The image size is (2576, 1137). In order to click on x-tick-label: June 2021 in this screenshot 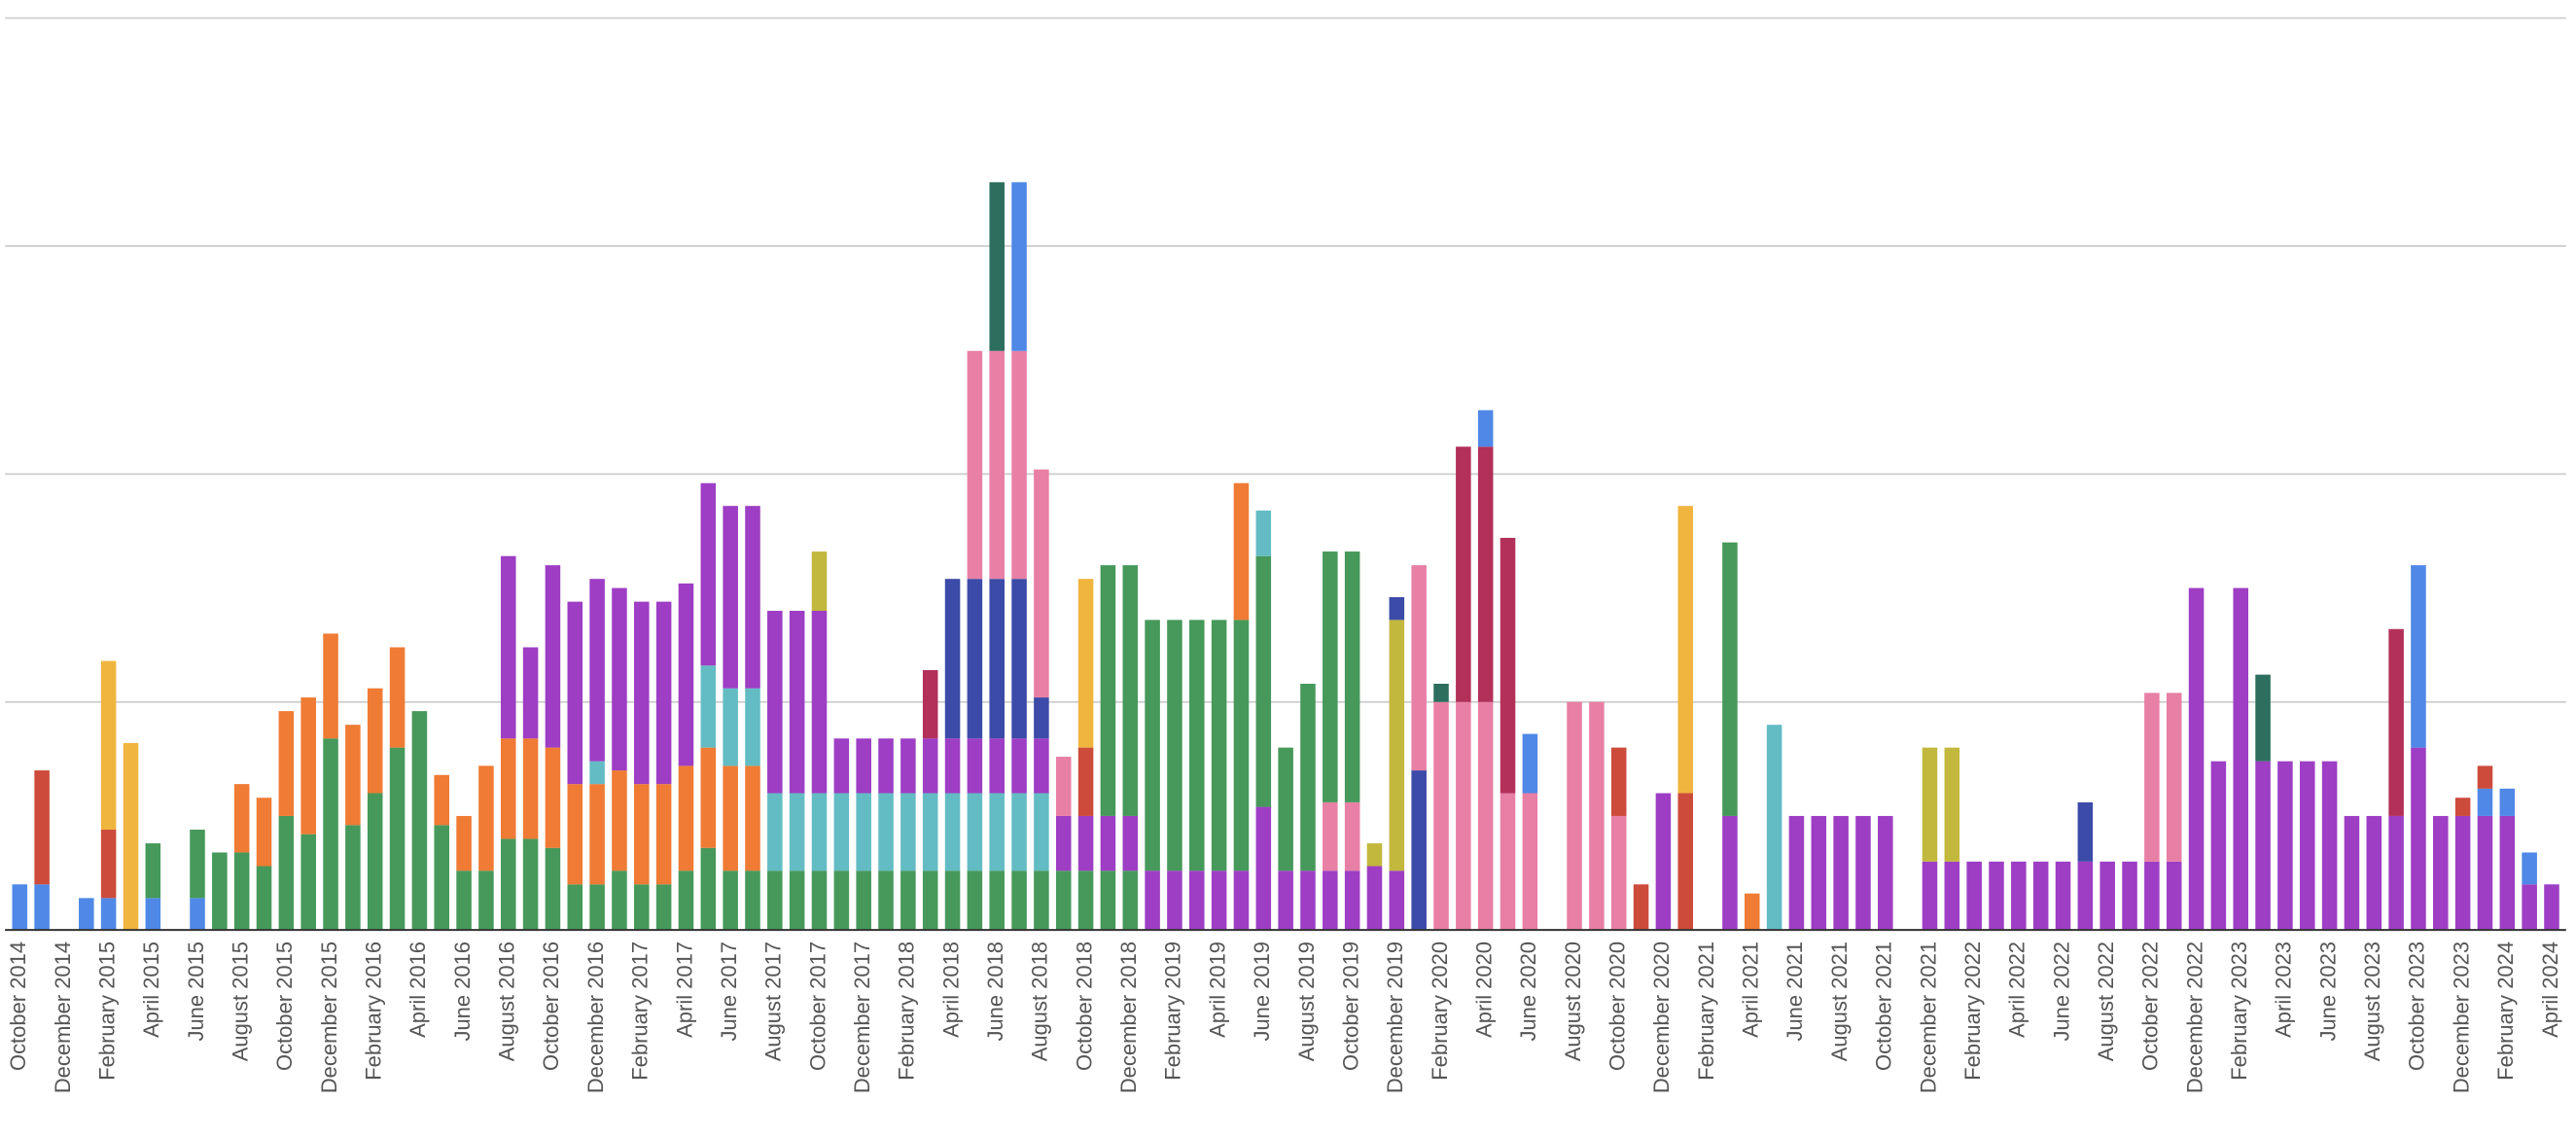, I will do `click(1795, 992)`.